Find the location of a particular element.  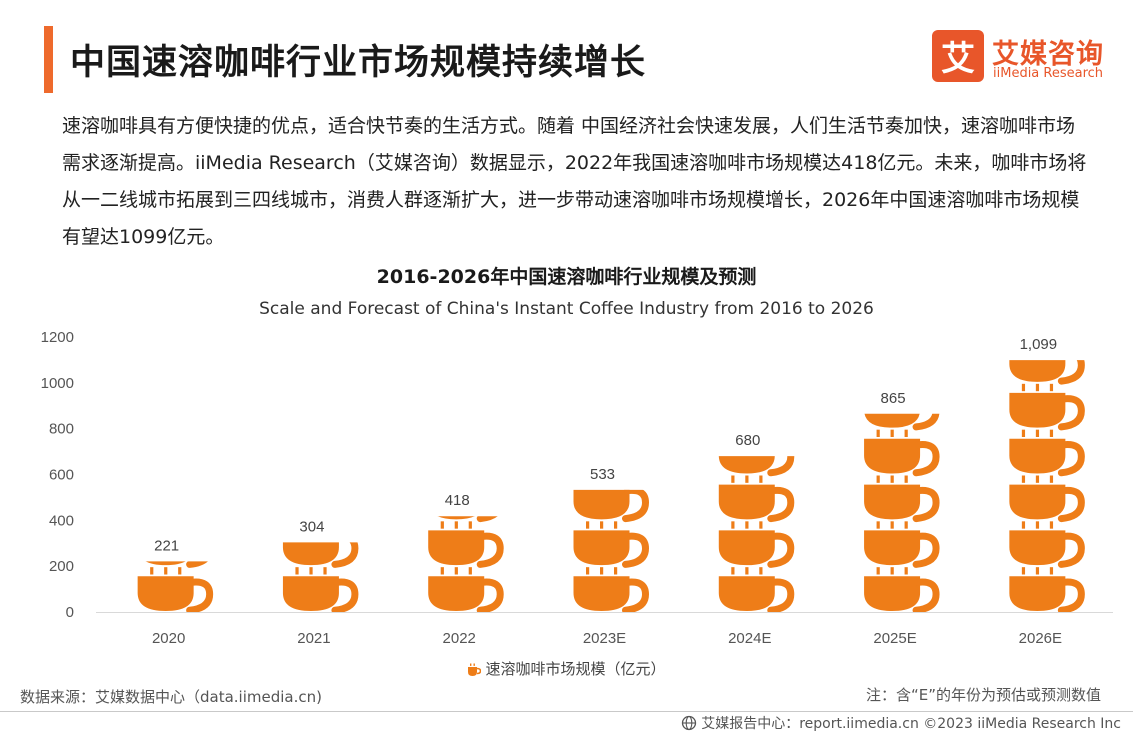

x-tick-label: 2025E is located at coordinates (894, 638).